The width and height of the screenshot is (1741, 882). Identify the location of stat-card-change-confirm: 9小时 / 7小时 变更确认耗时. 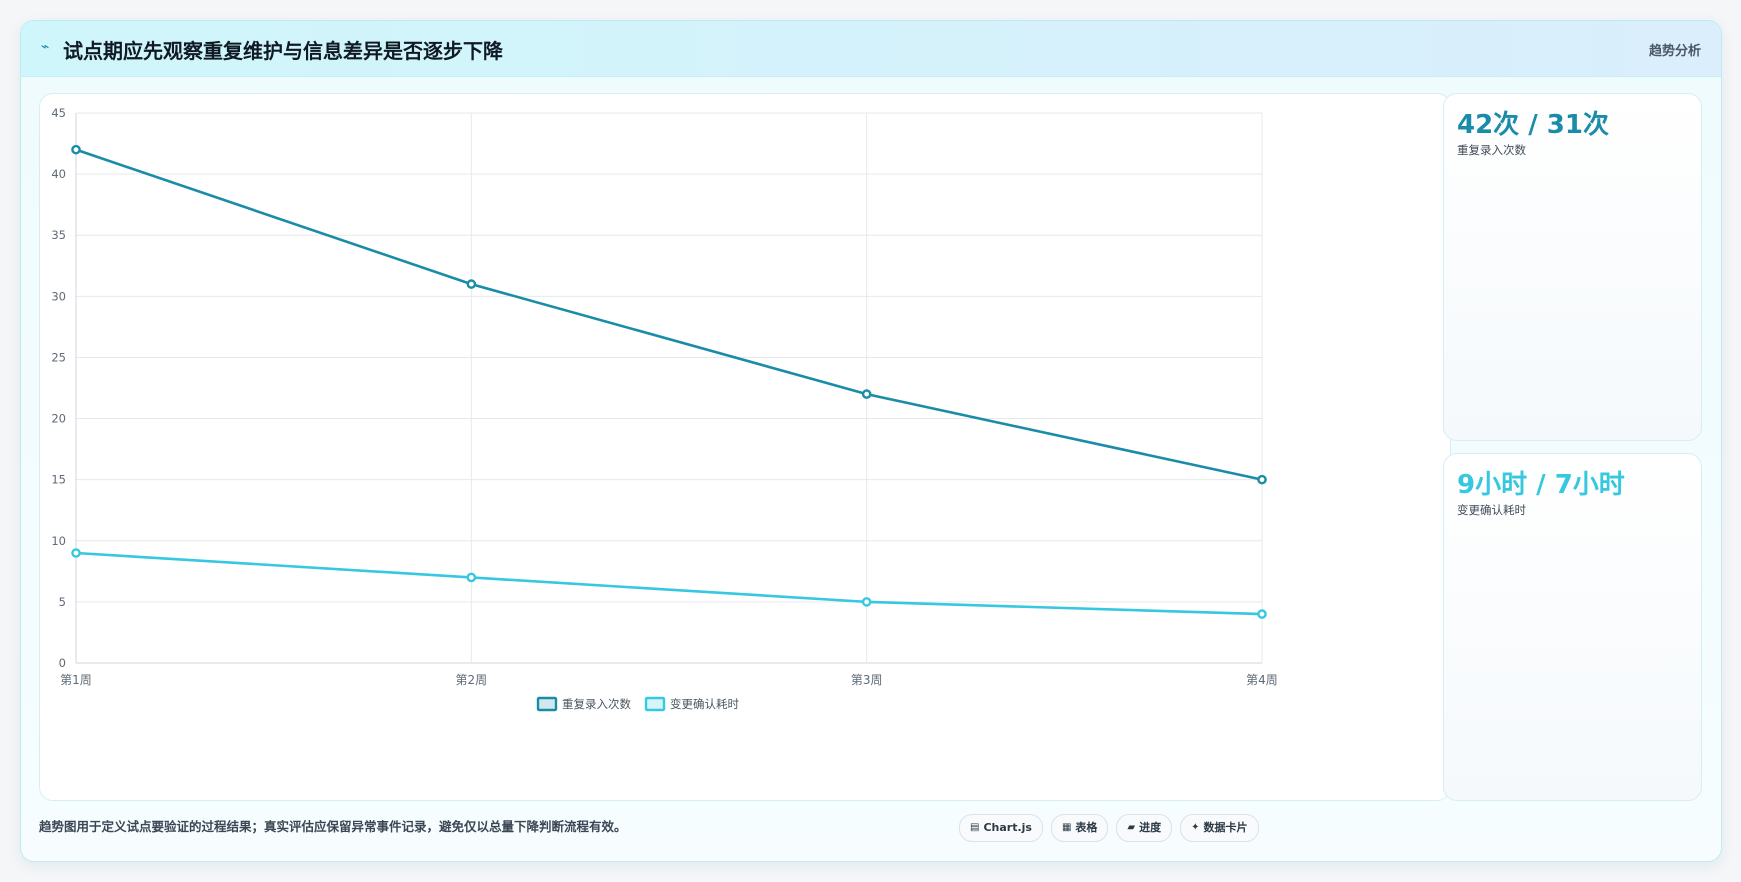
(1572, 627).